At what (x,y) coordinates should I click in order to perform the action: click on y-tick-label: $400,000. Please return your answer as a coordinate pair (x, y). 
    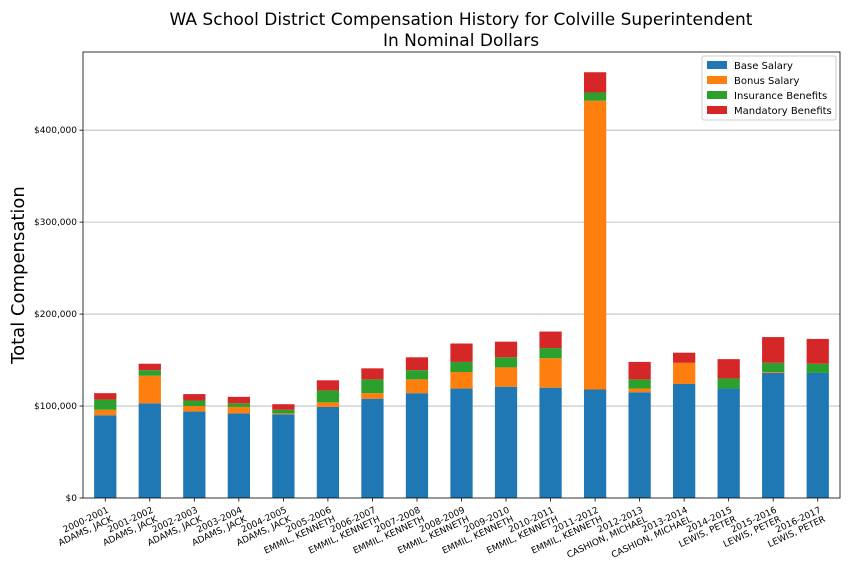
    Looking at the image, I should click on (55, 131).